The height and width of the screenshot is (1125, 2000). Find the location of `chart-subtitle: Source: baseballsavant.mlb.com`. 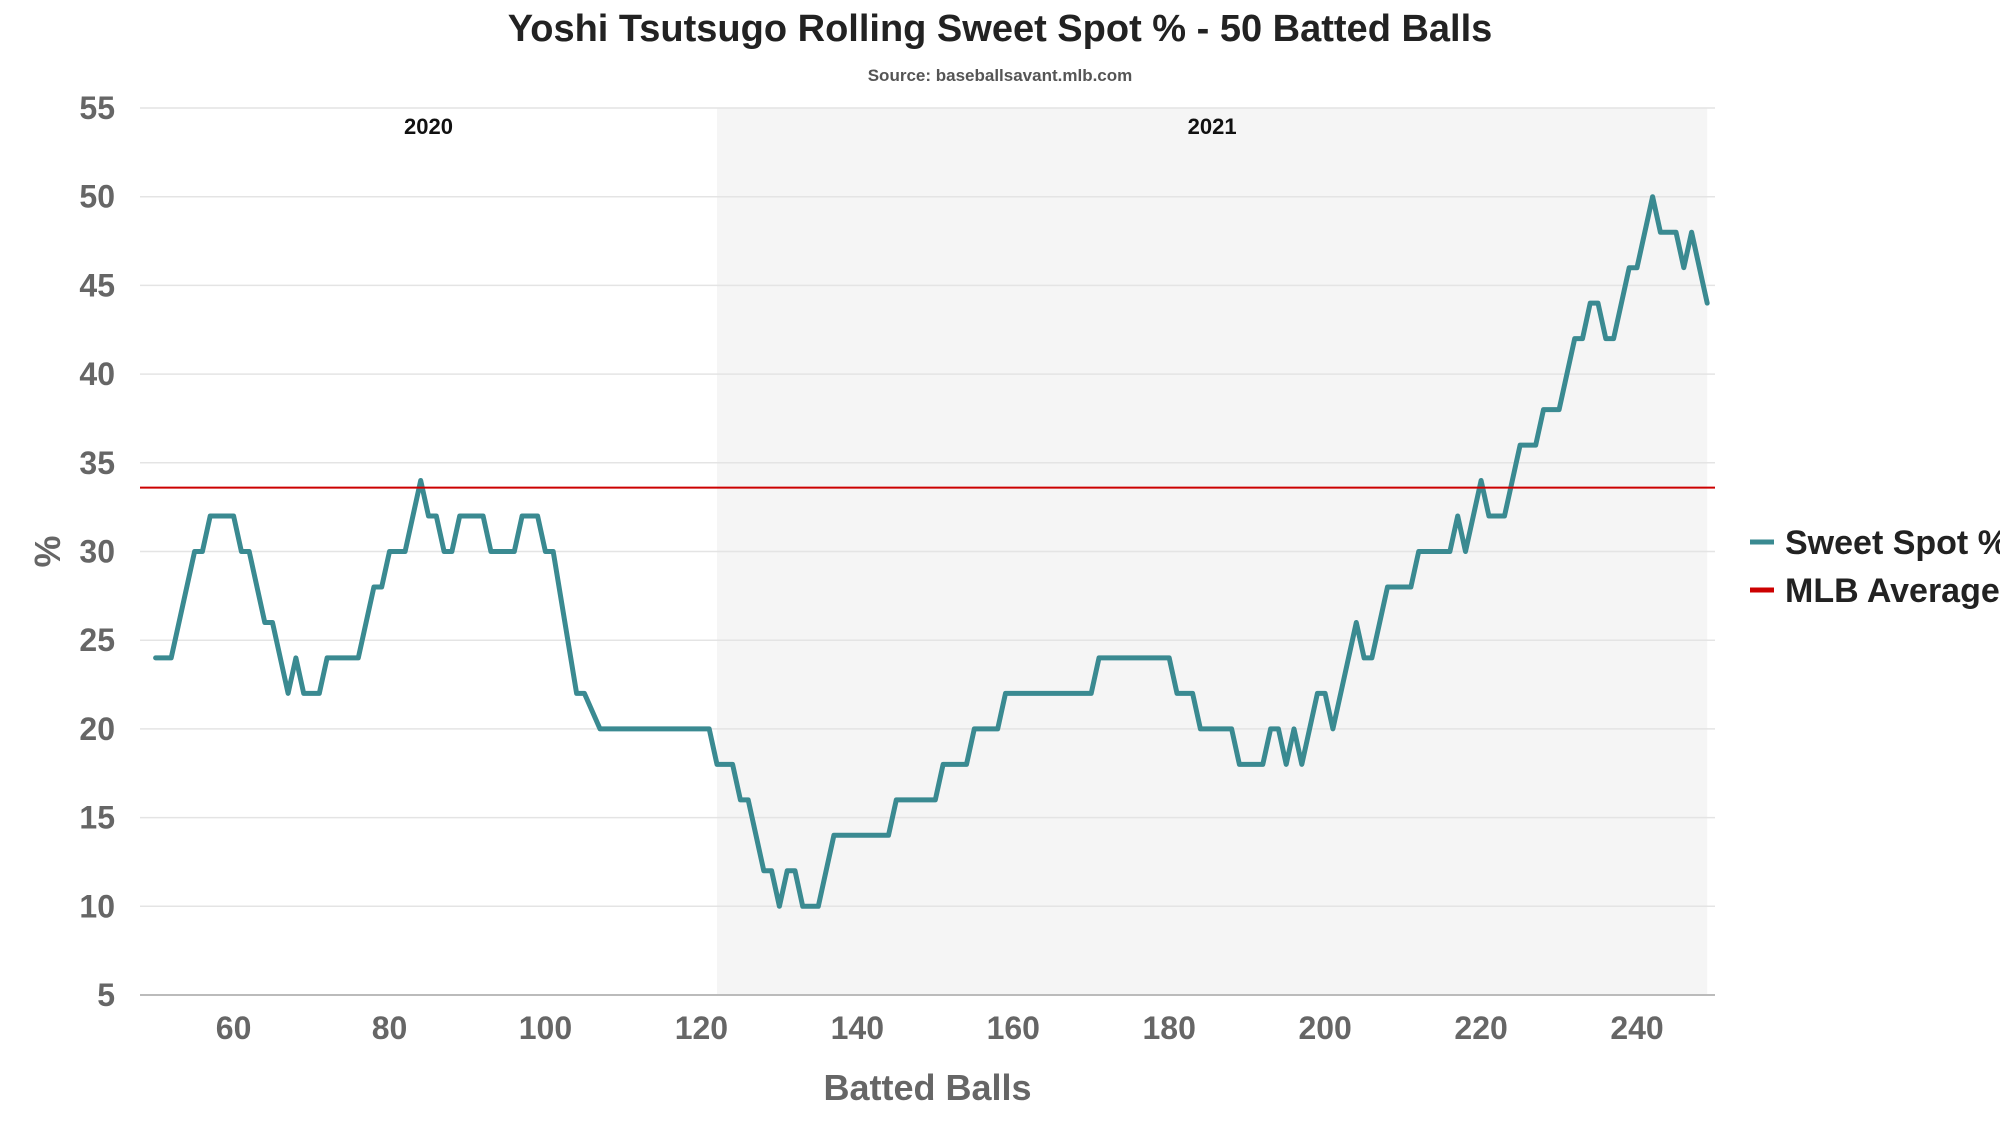

chart-subtitle: Source: baseballsavant.mlb.com is located at coordinates (1000, 75).